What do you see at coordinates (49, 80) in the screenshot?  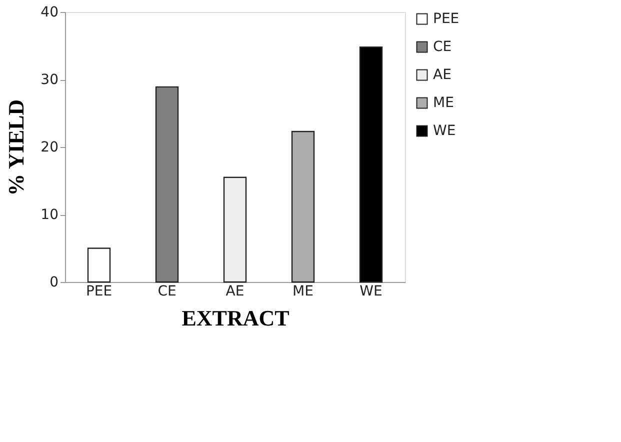 I see `y-tick-label: 30` at bounding box center [49, 80].